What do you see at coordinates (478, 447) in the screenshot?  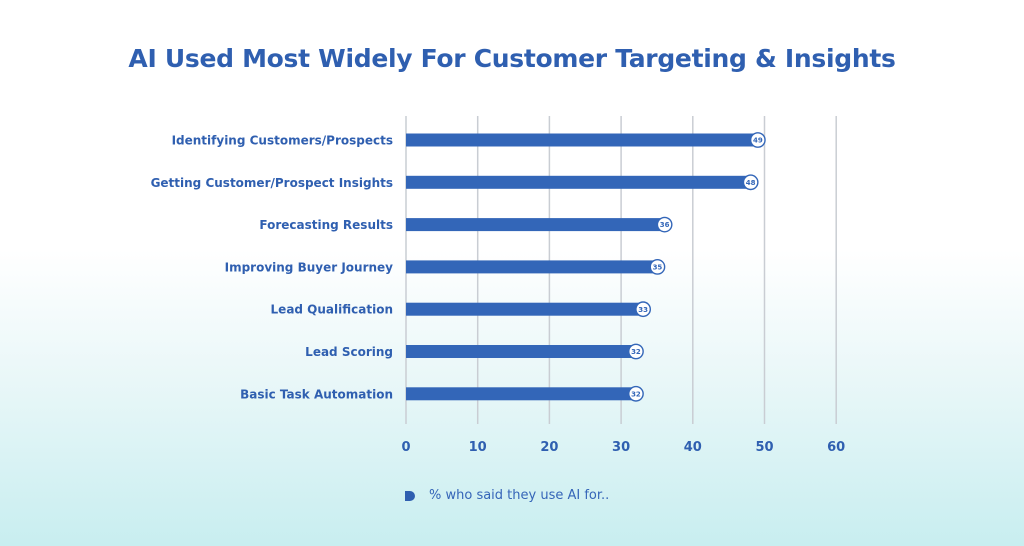 I see `x-tick-label: 10` at bounding box center [478, 447].